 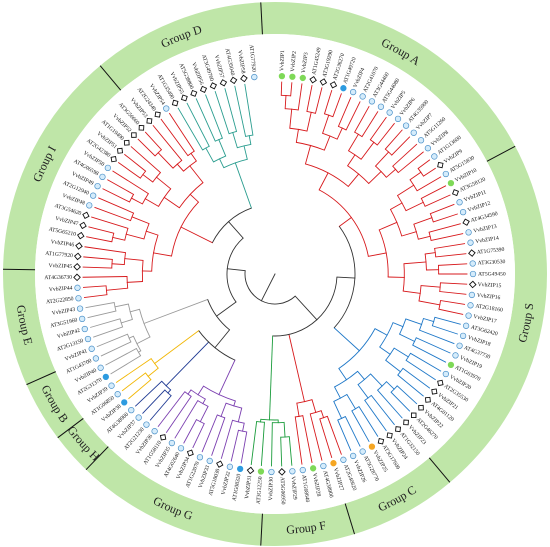 What do you see at coordinates (485, 229) in the screenshot?
I see `leaf-label: VvbZIP13` at bounding box center [485, 229].